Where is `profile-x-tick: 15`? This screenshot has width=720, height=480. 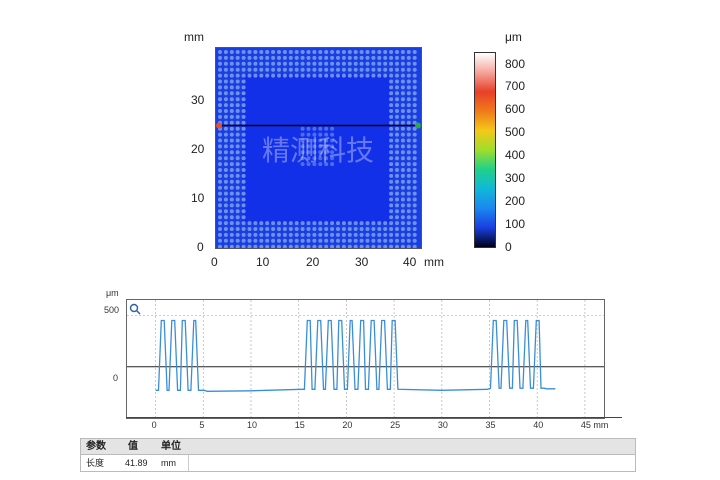 profile-x-tick: 15 is located at coordinates (299, 425).